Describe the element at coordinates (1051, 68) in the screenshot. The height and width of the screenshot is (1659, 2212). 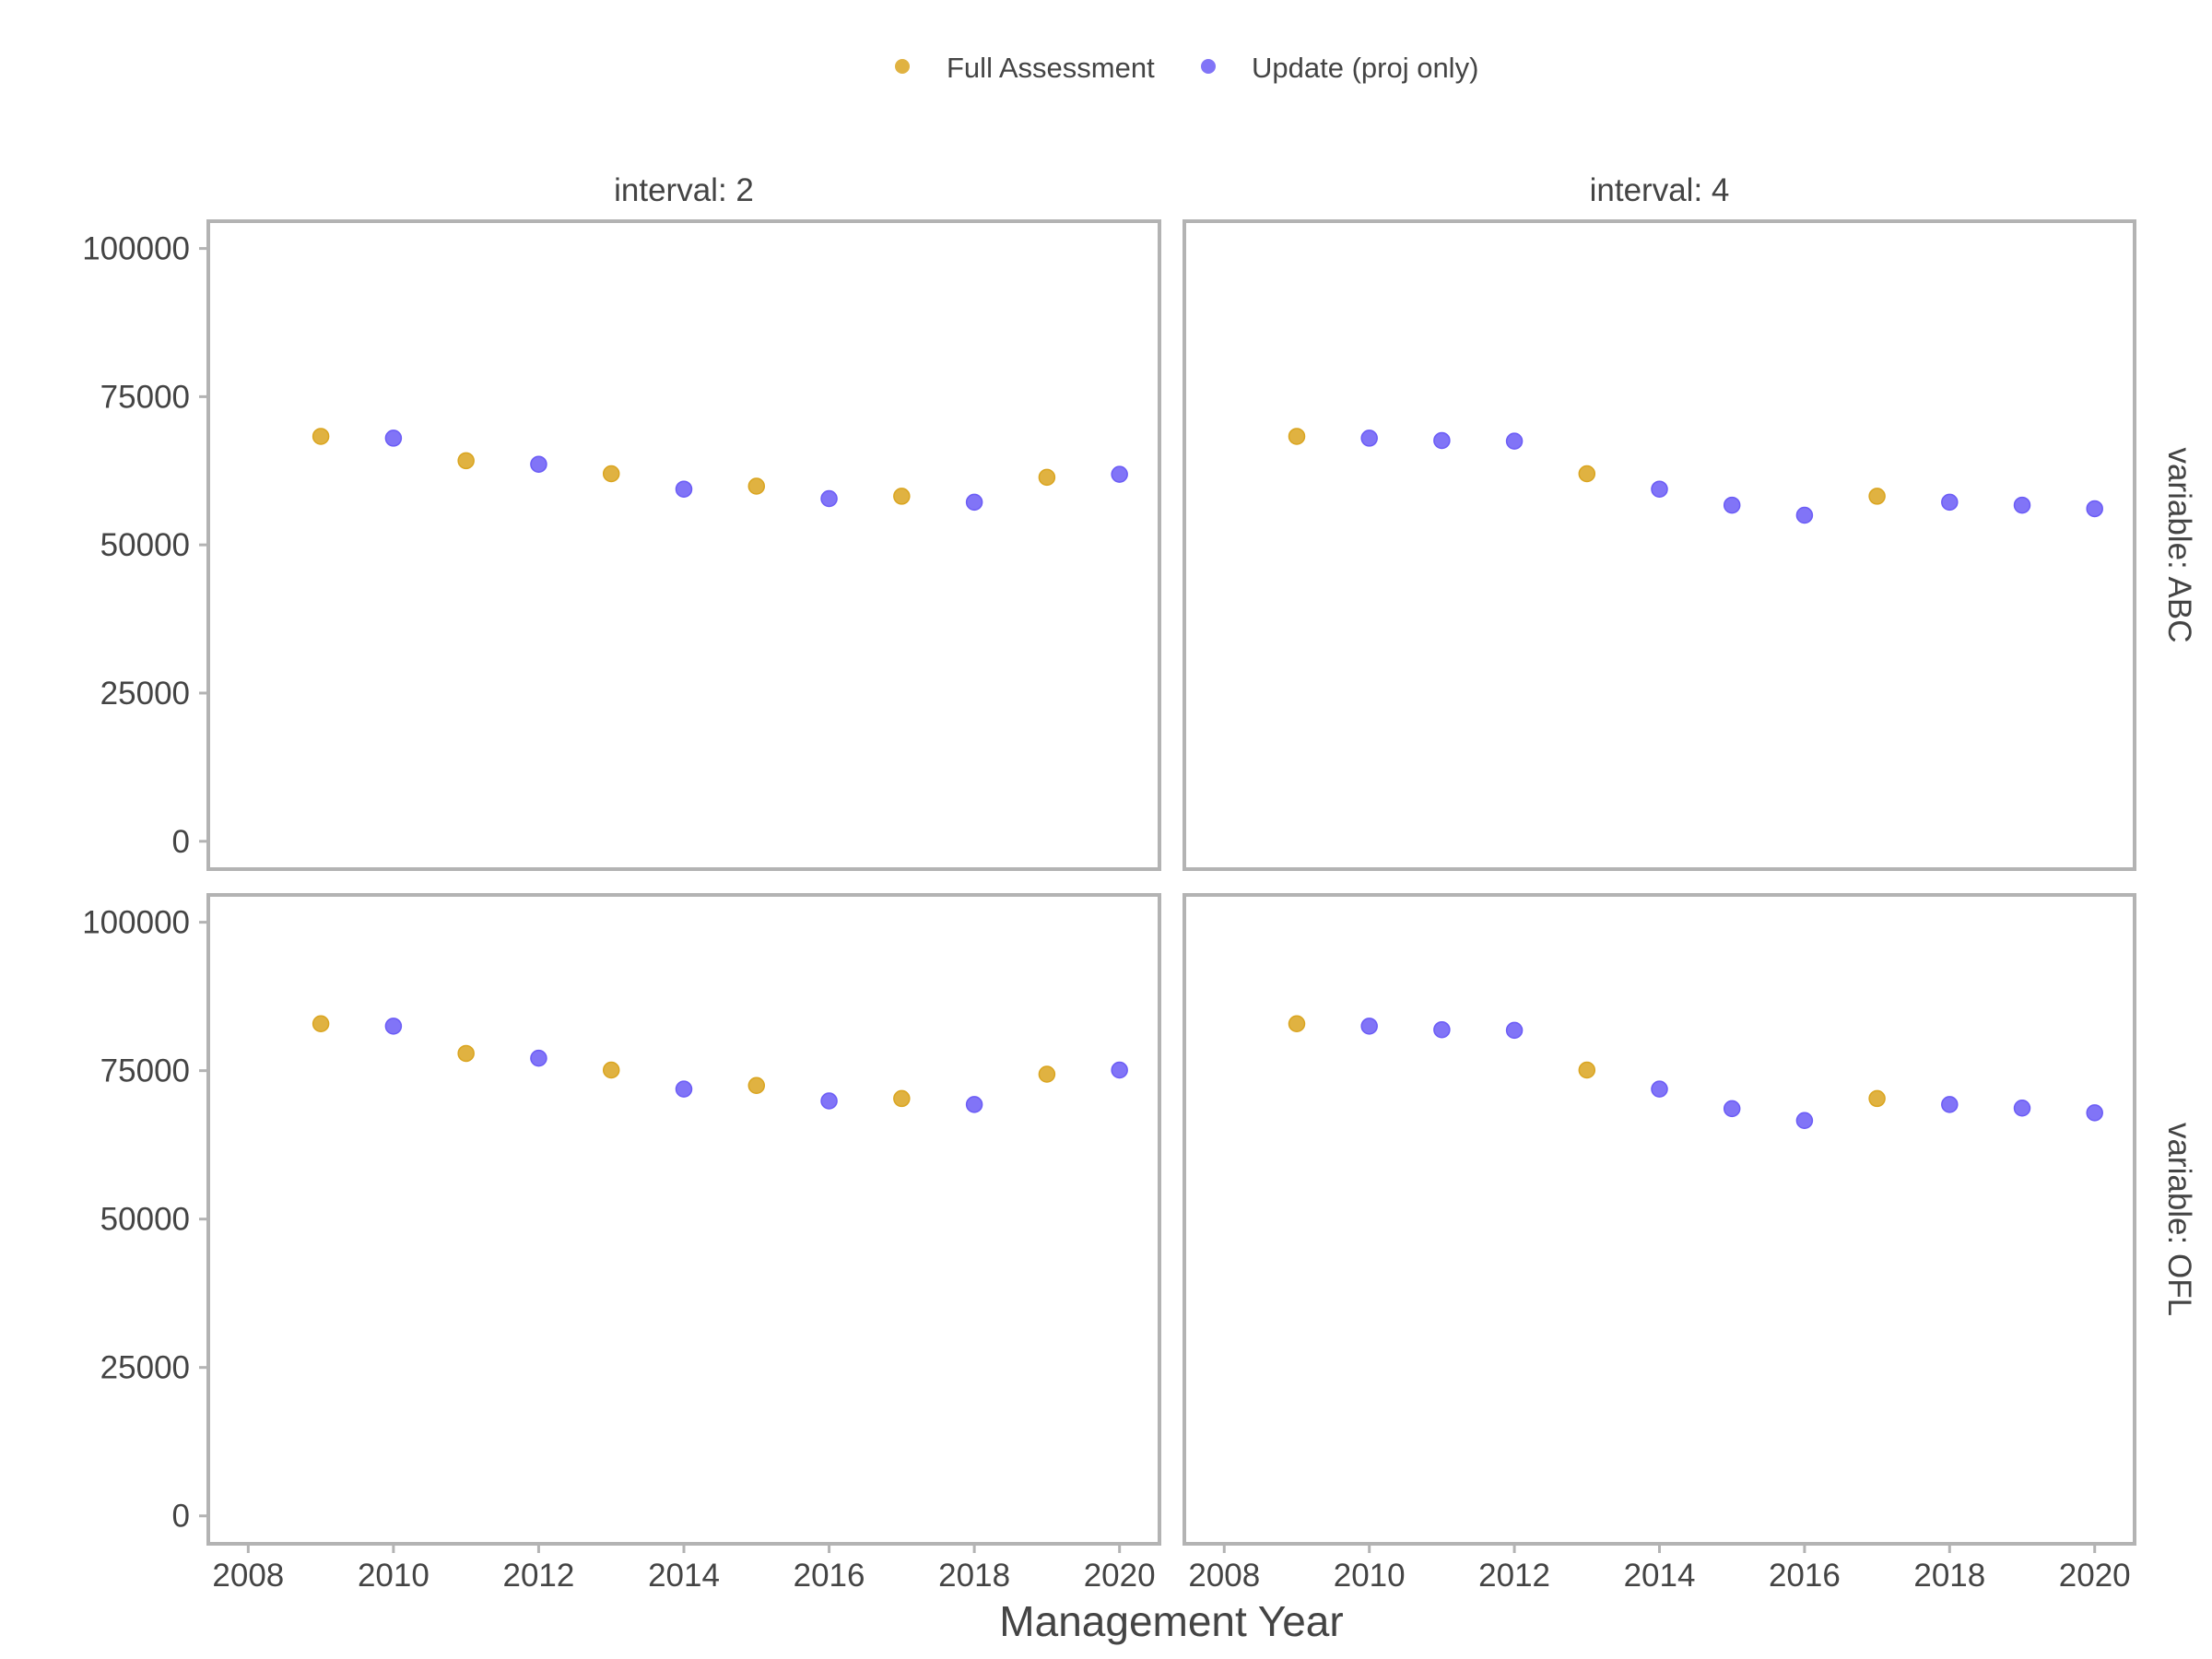
I see `legend-label: Full Assessment` at that location.